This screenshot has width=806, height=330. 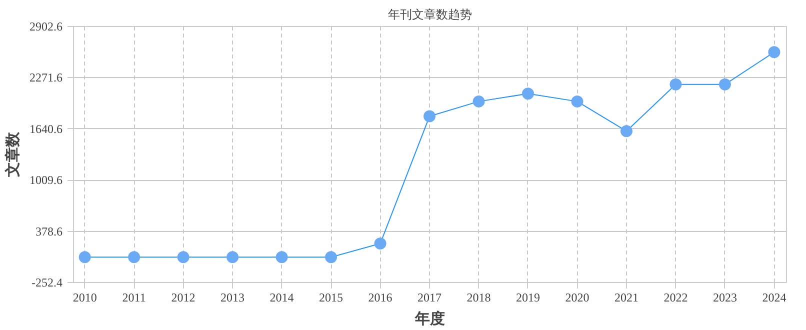 What do you see at coordinates (134, 297) in the screenshot?
I see `x-tick-label: 2011` at bounding box center [134, 297].